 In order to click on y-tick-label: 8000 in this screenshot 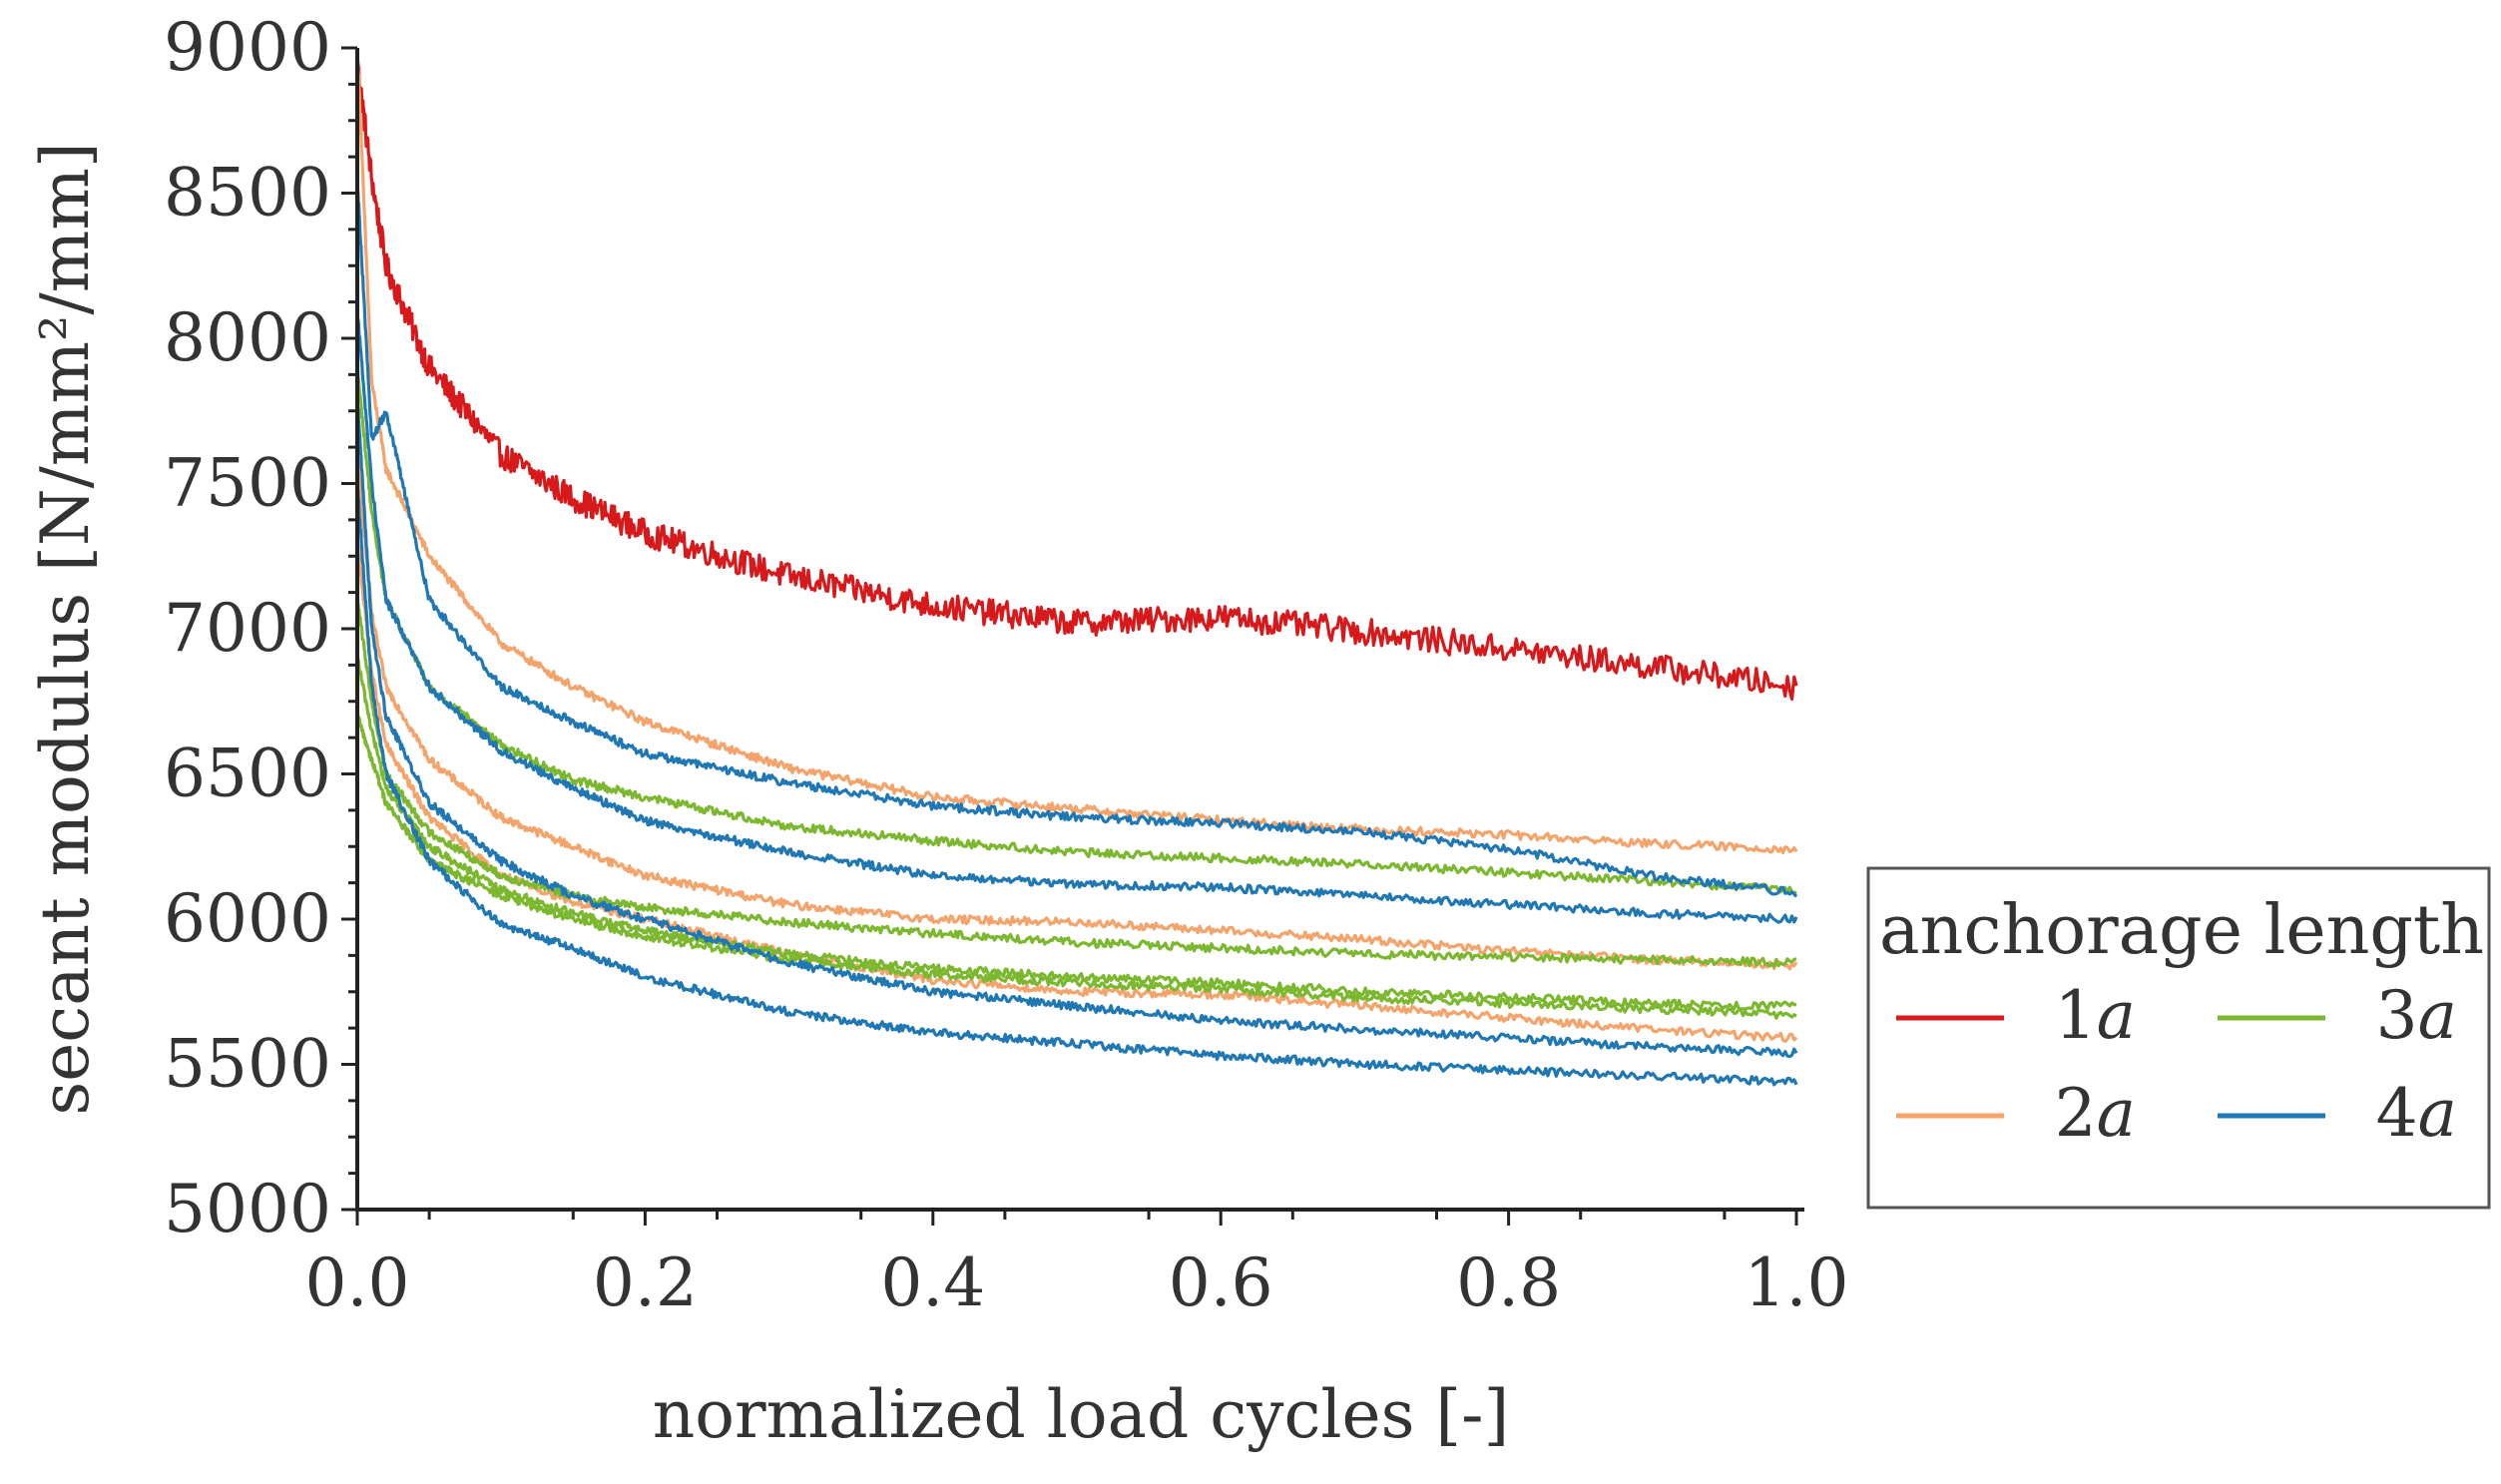, I will do `click(248, 337)`.